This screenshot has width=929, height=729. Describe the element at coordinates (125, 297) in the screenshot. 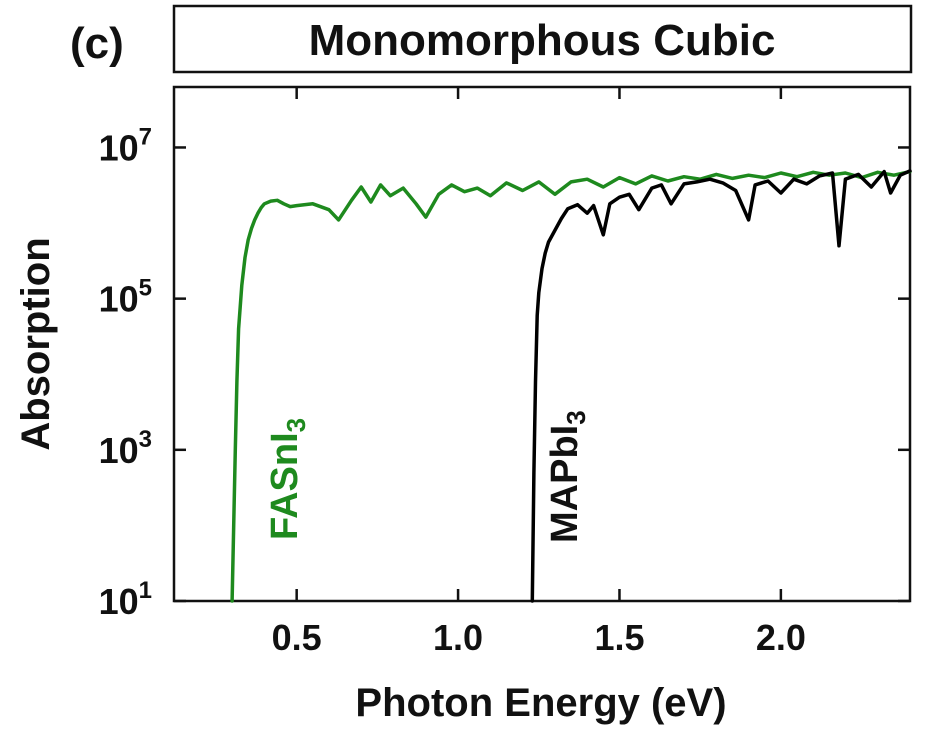

I see `y-tick-label-2: 10⁵` at that location.